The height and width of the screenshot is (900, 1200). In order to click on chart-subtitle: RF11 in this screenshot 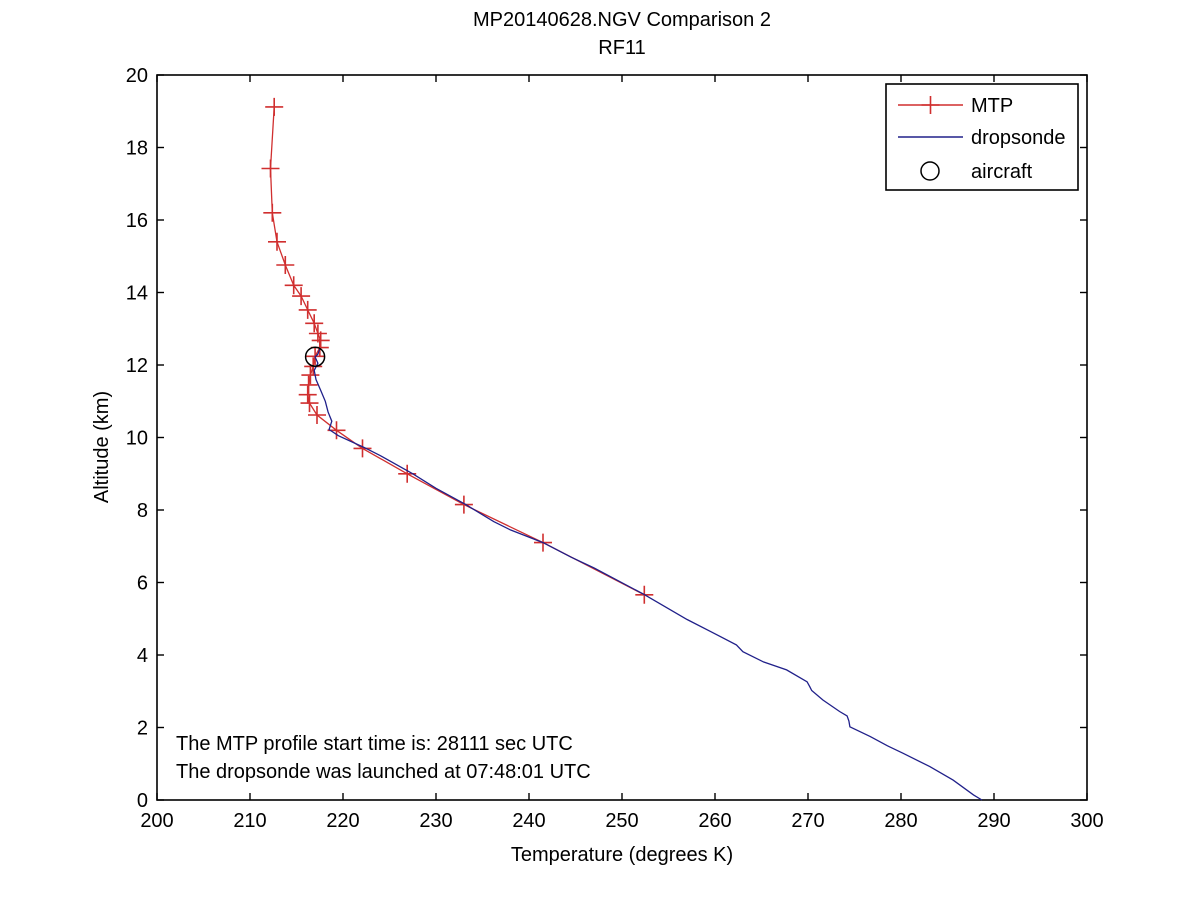, I will do `click(621, 48)`.